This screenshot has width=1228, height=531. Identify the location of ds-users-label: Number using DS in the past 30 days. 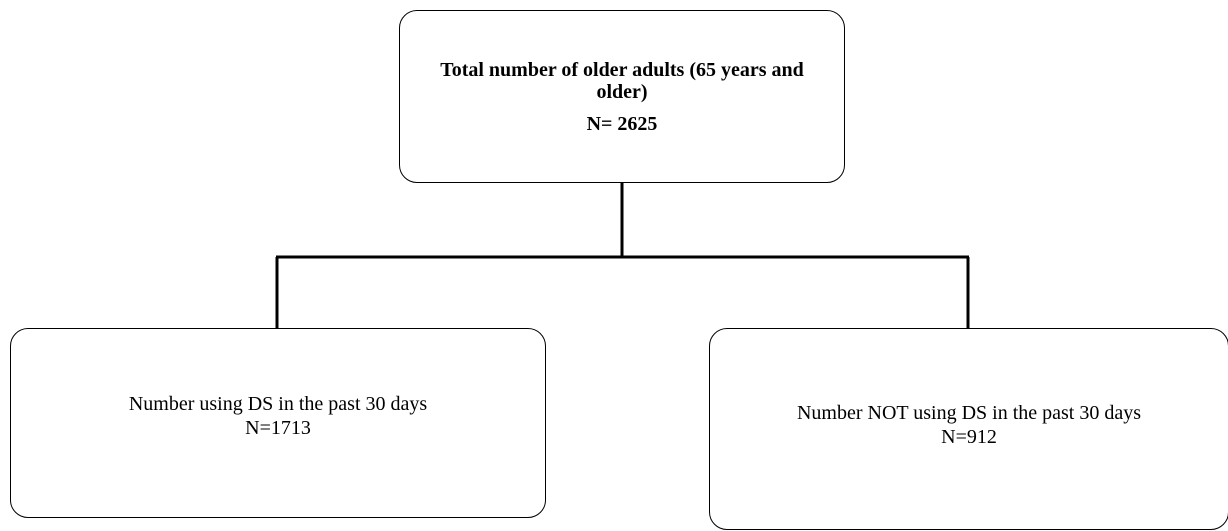
(278, 404).